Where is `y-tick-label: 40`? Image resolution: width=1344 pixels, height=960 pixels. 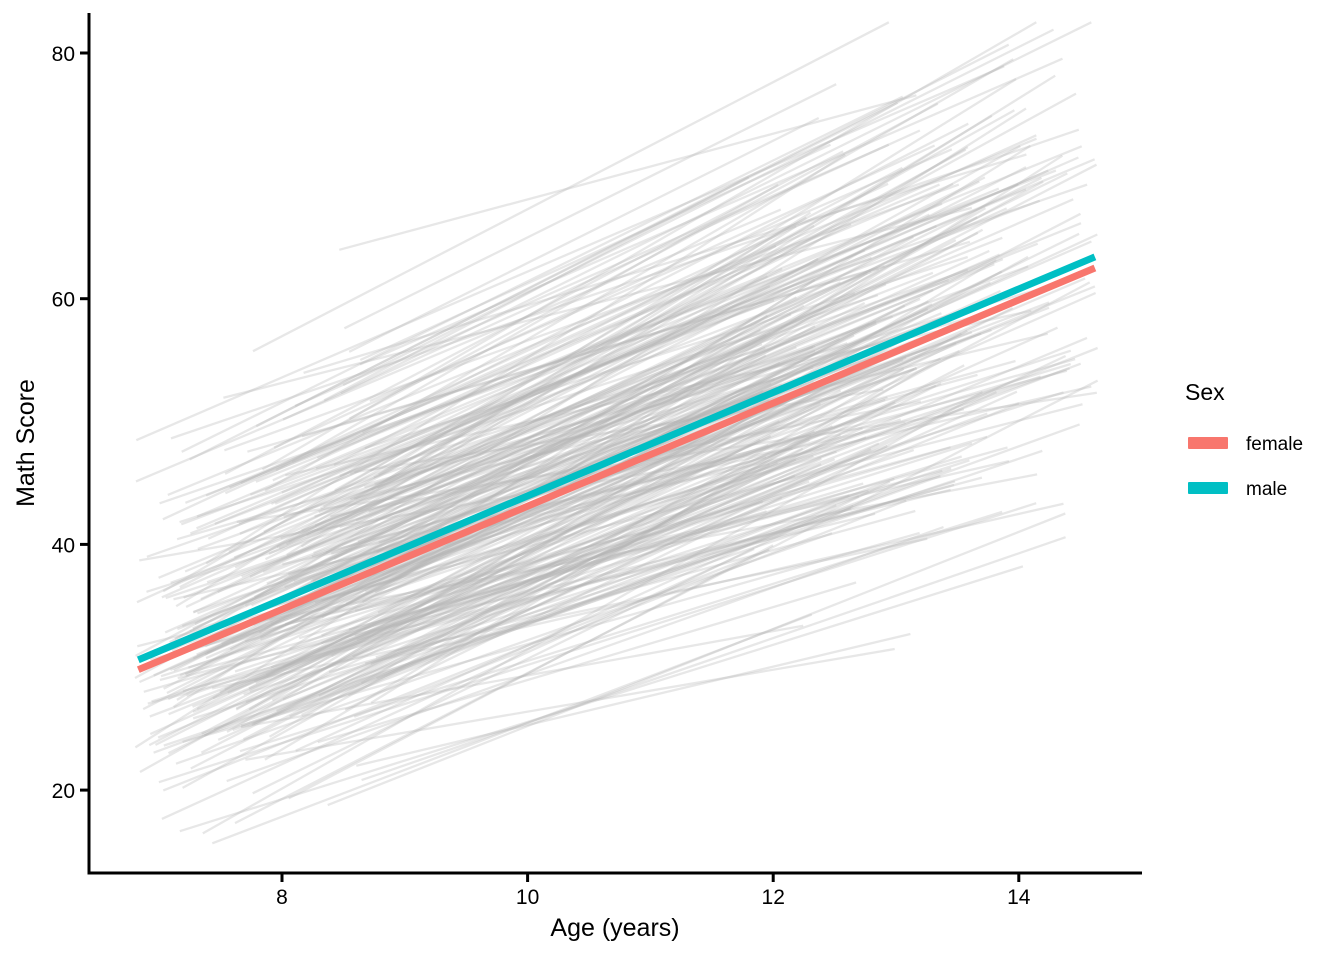 y-tick-label: 40 is located at coordinates (63, 545).